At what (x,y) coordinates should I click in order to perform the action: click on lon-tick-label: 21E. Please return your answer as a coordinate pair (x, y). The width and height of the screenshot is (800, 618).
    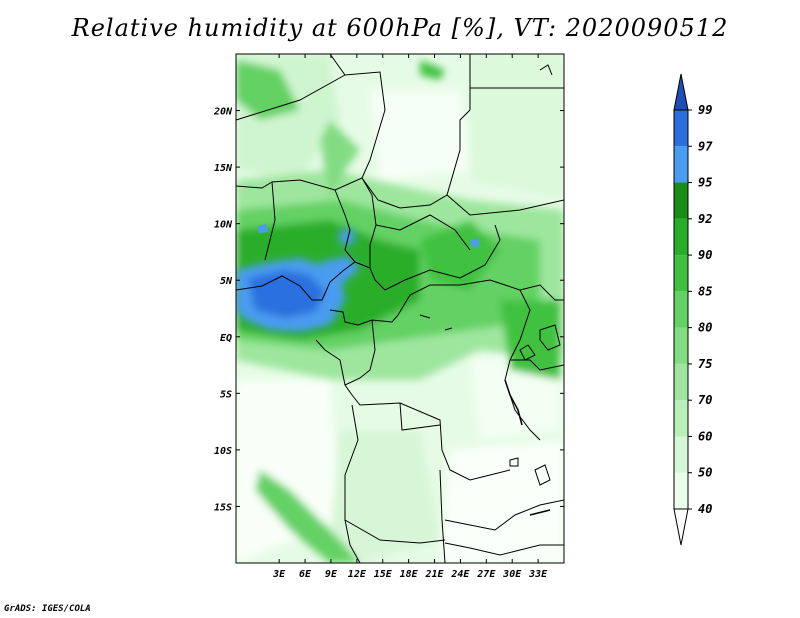
    Looking at the image, I should click on (434, 574).